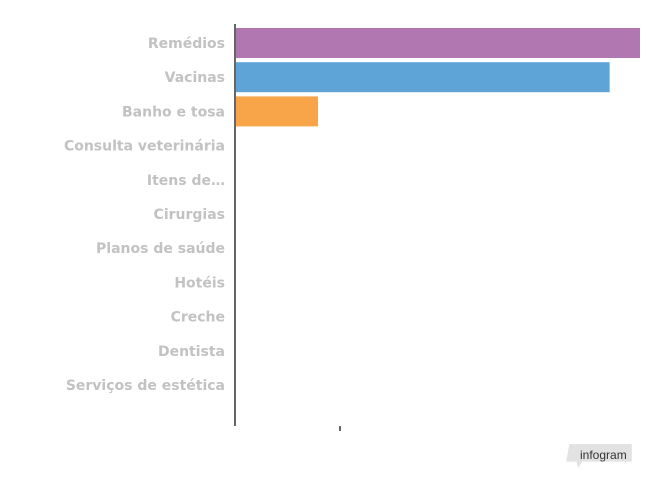  What do you see at coordinates (191, 352) in the screenshot?
I see `category-label: Dentista` at bounding box center [191, 352].